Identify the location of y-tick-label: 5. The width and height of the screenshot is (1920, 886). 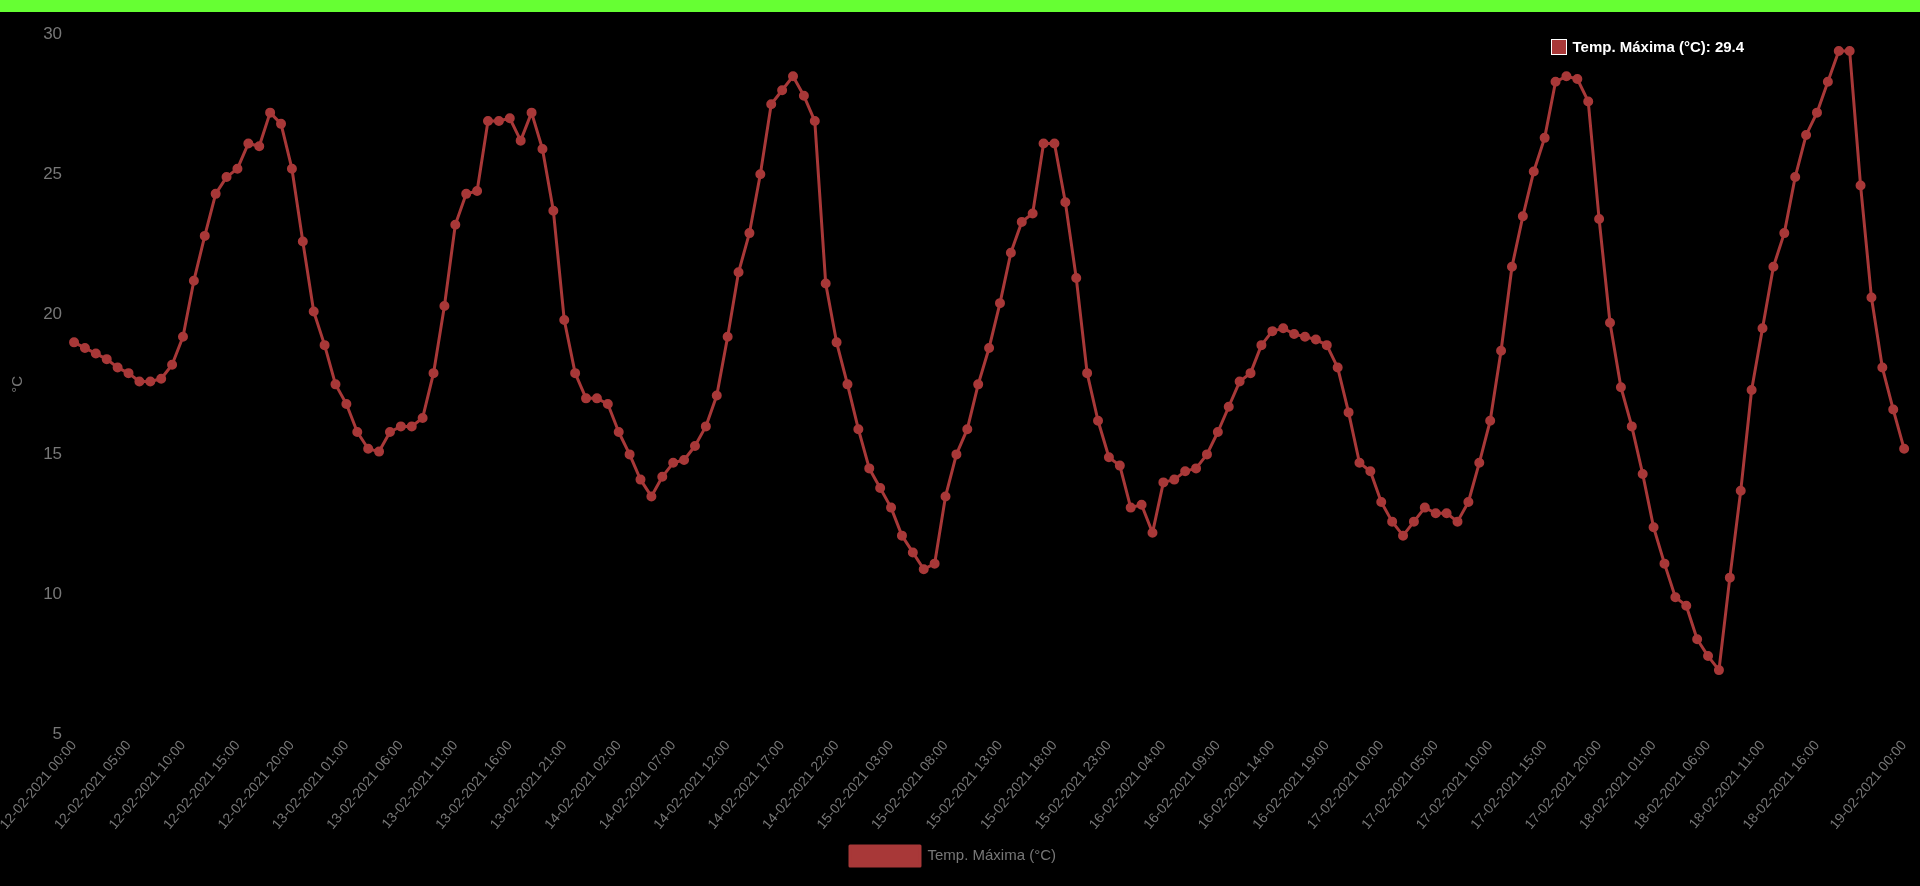
(57, 734).